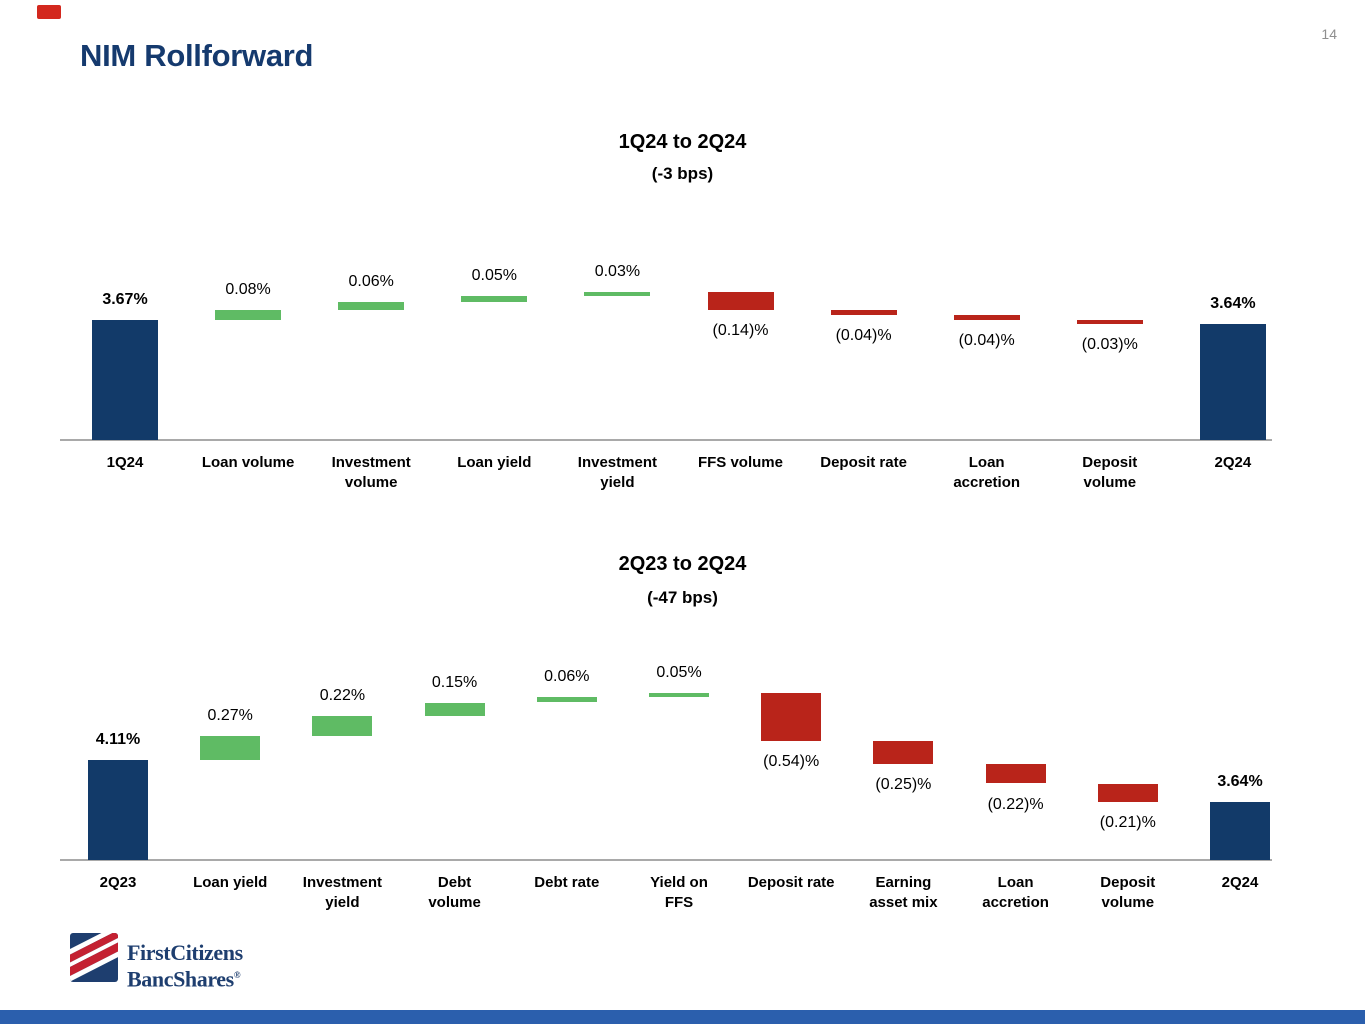  I want to click on value-label: (0.21)%, so click(1127, 823).